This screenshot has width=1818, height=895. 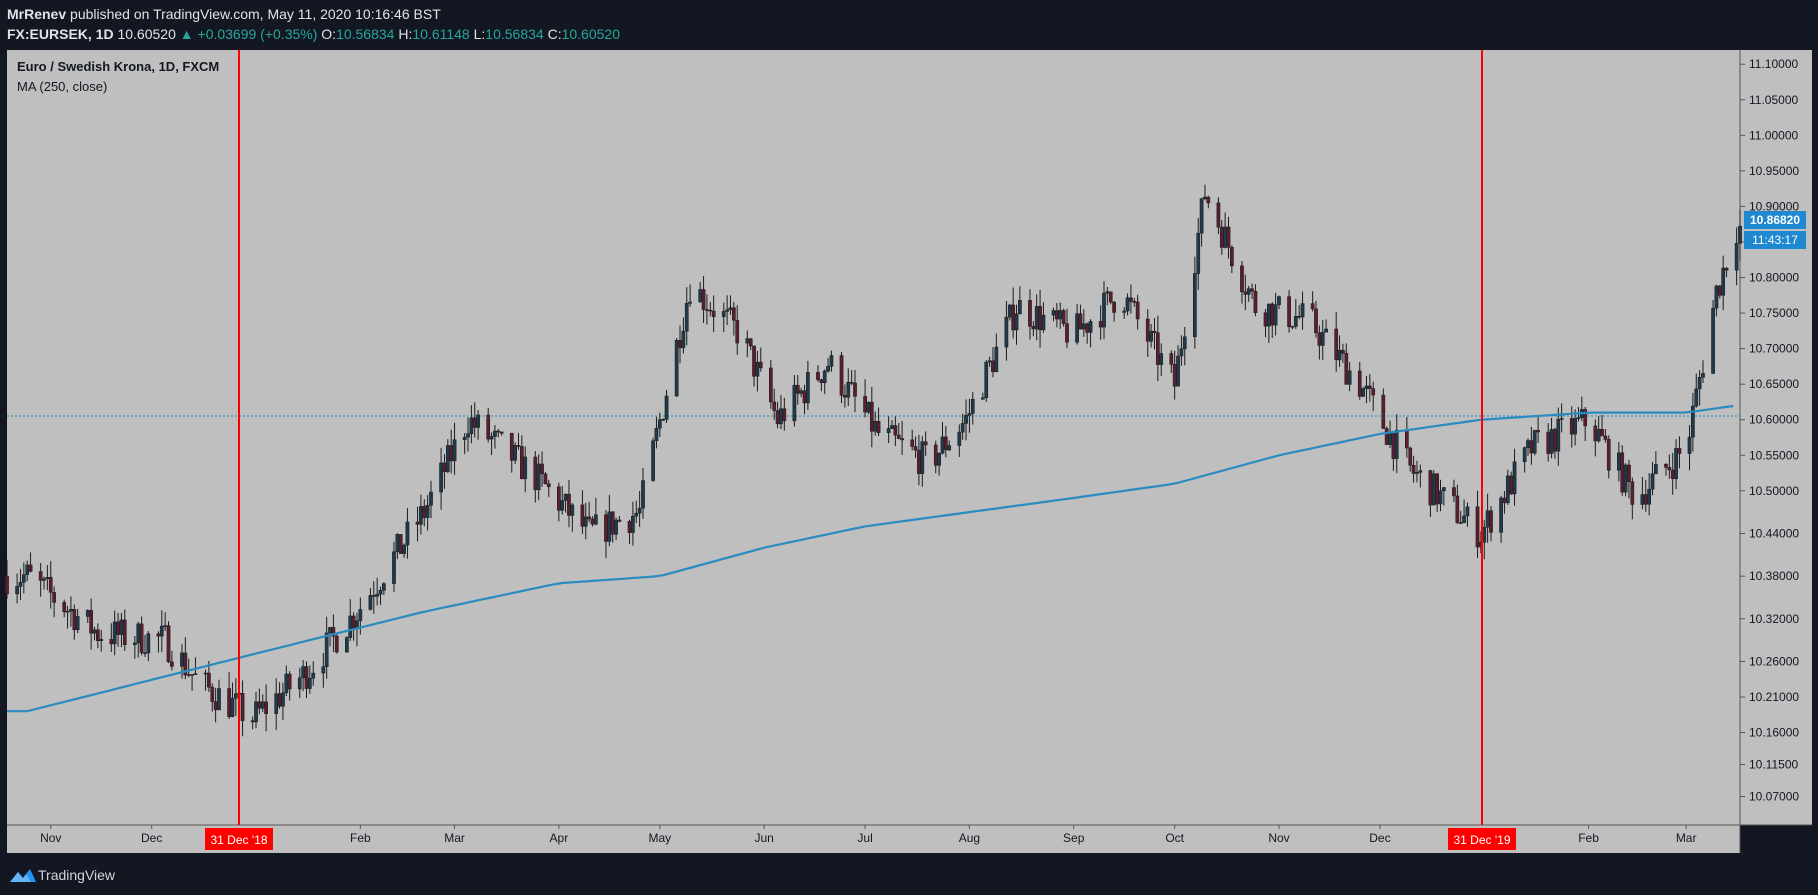 I want to click on time-tick-label: Oct, so click(x=1174, y=838).